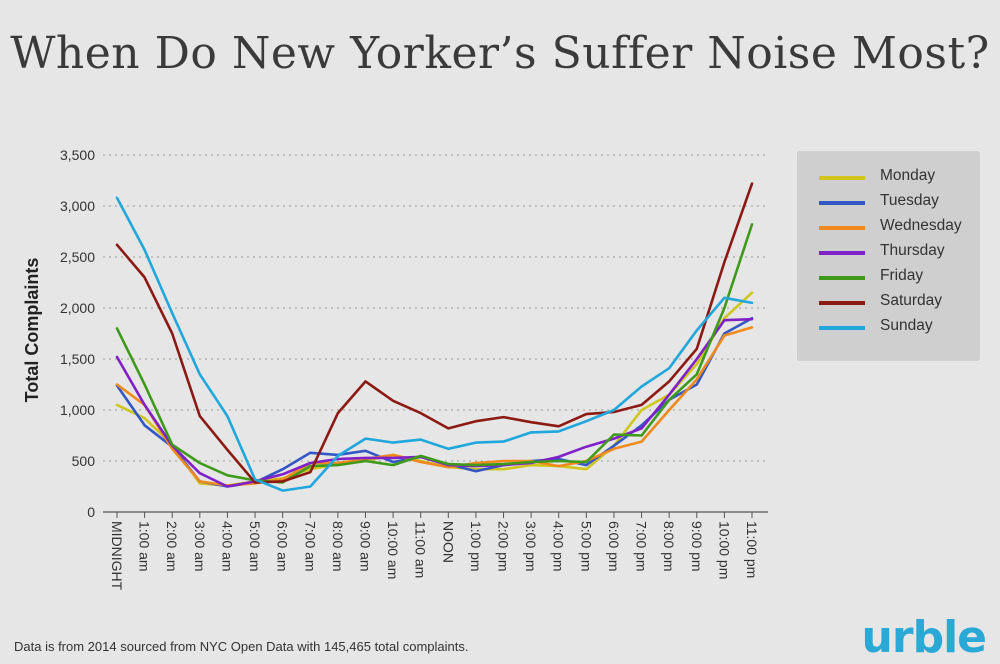 This screenshot has height=664, width=1000. What do you see at coordinates (504, 546) in the screenshot?
I see `x-tick-label: 2:00 pm` at bounding box center [504, 546].